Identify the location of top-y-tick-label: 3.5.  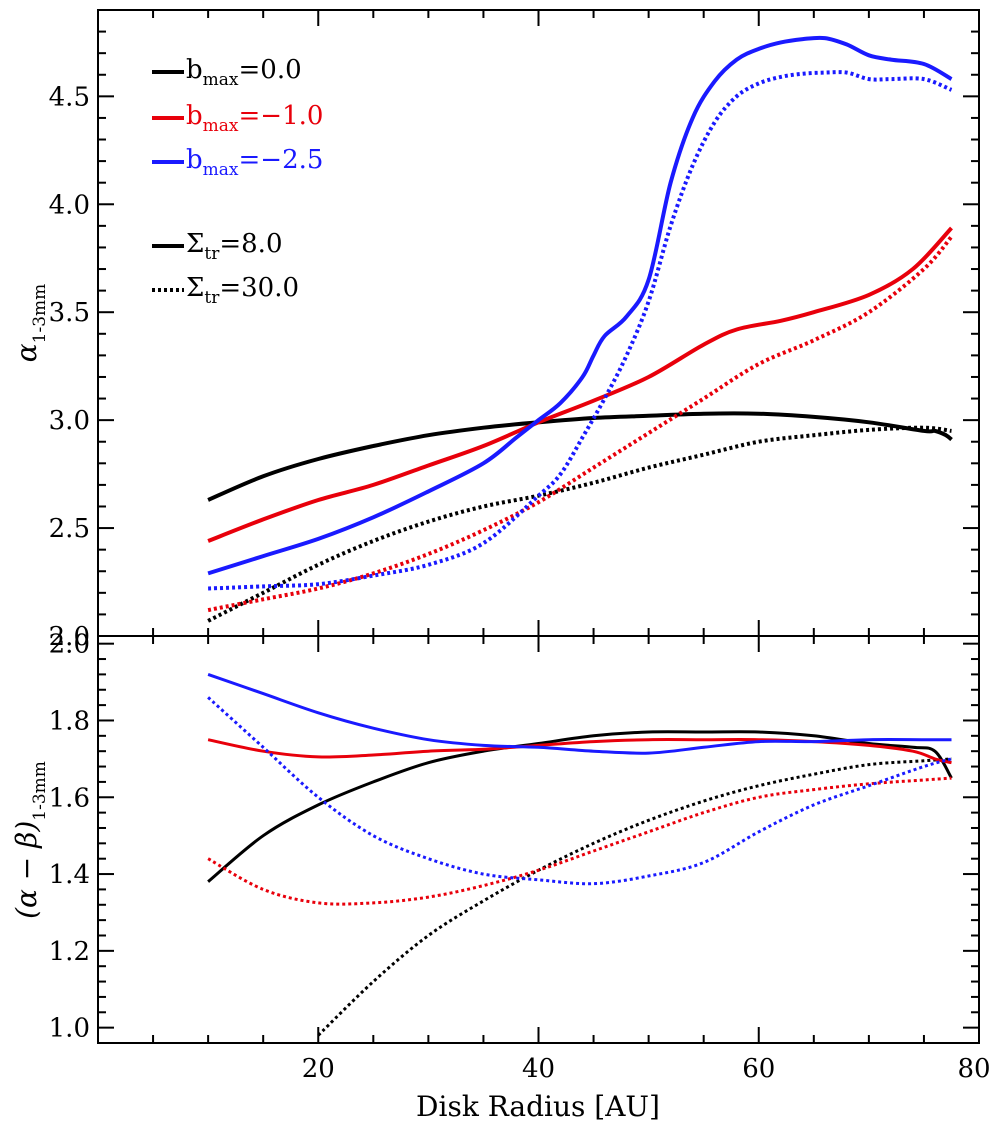
(69, 313).